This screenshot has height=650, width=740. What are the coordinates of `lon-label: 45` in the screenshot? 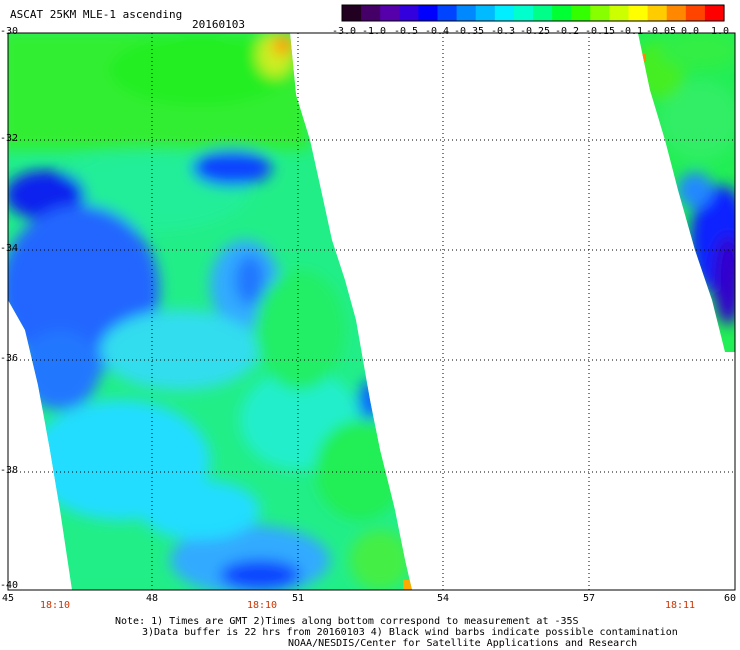 It's located at (8, 598).